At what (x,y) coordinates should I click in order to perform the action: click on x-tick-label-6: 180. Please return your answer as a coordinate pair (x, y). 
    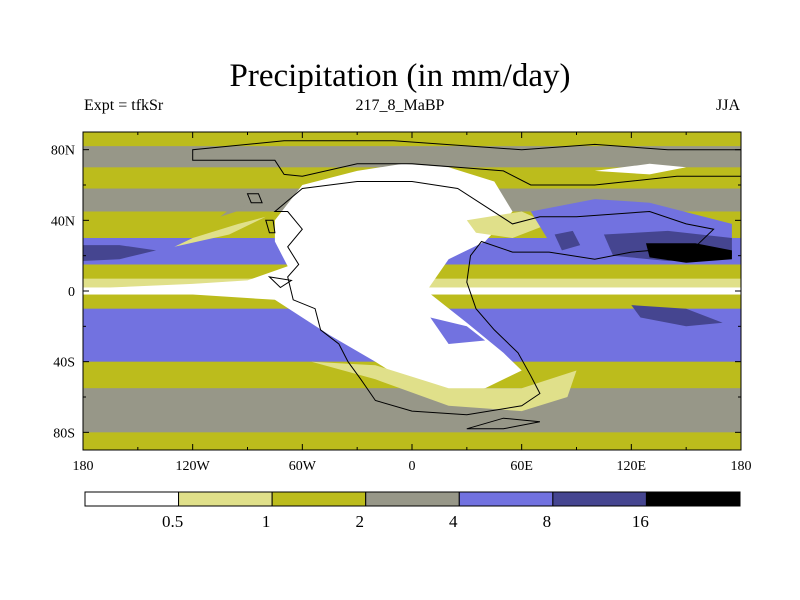
    Looking at the image, I should click on (741, 466).